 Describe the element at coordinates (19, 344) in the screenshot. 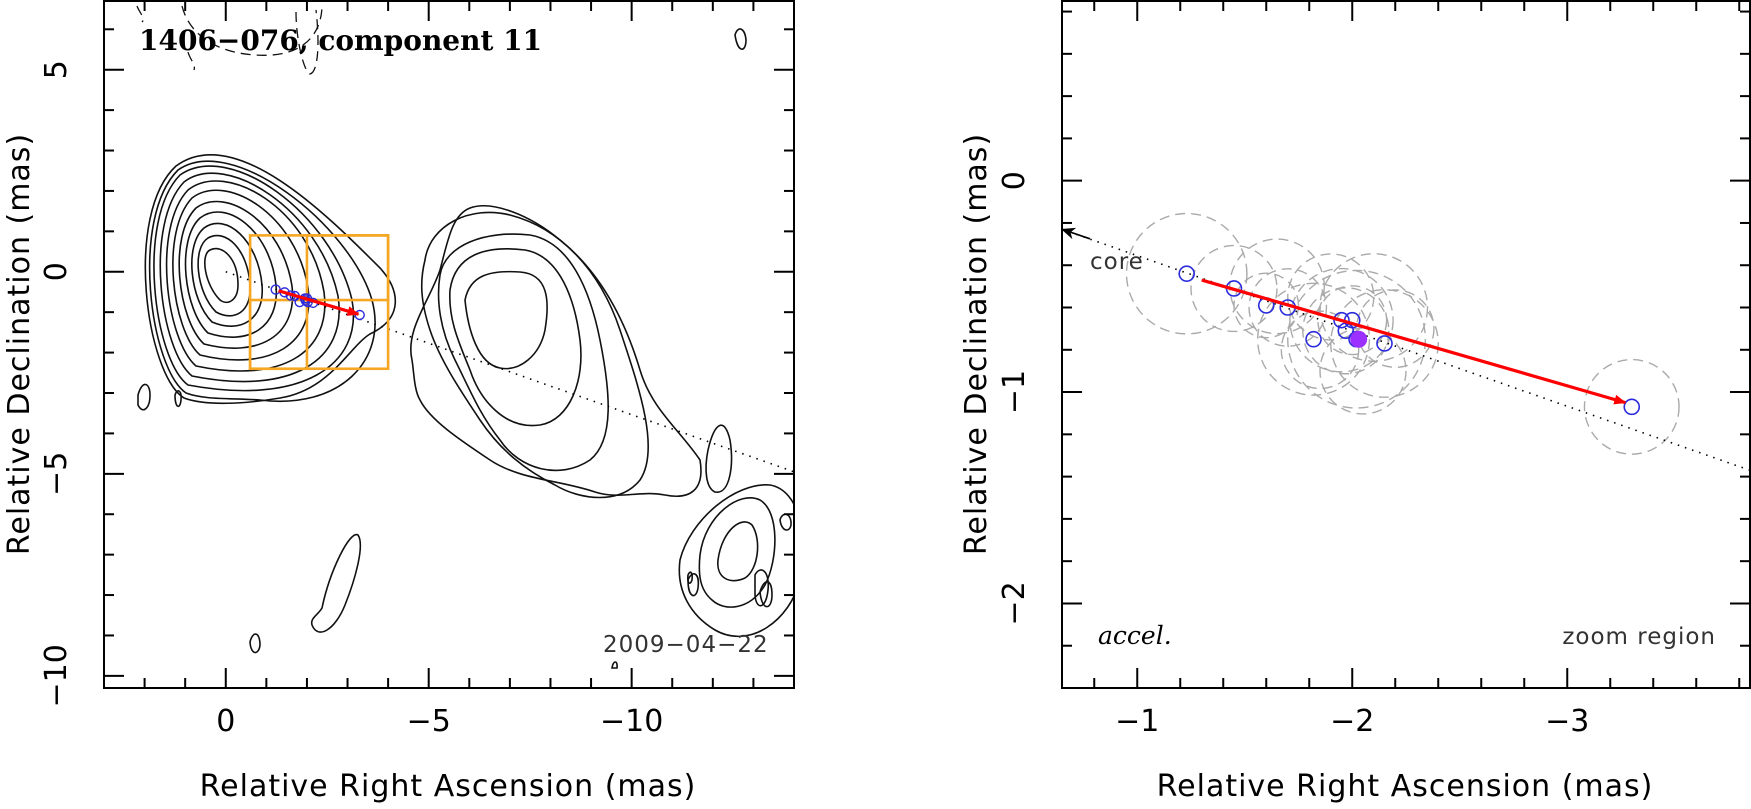

I see `left-y-axis-title: Relative Declination (mas)` at that location.